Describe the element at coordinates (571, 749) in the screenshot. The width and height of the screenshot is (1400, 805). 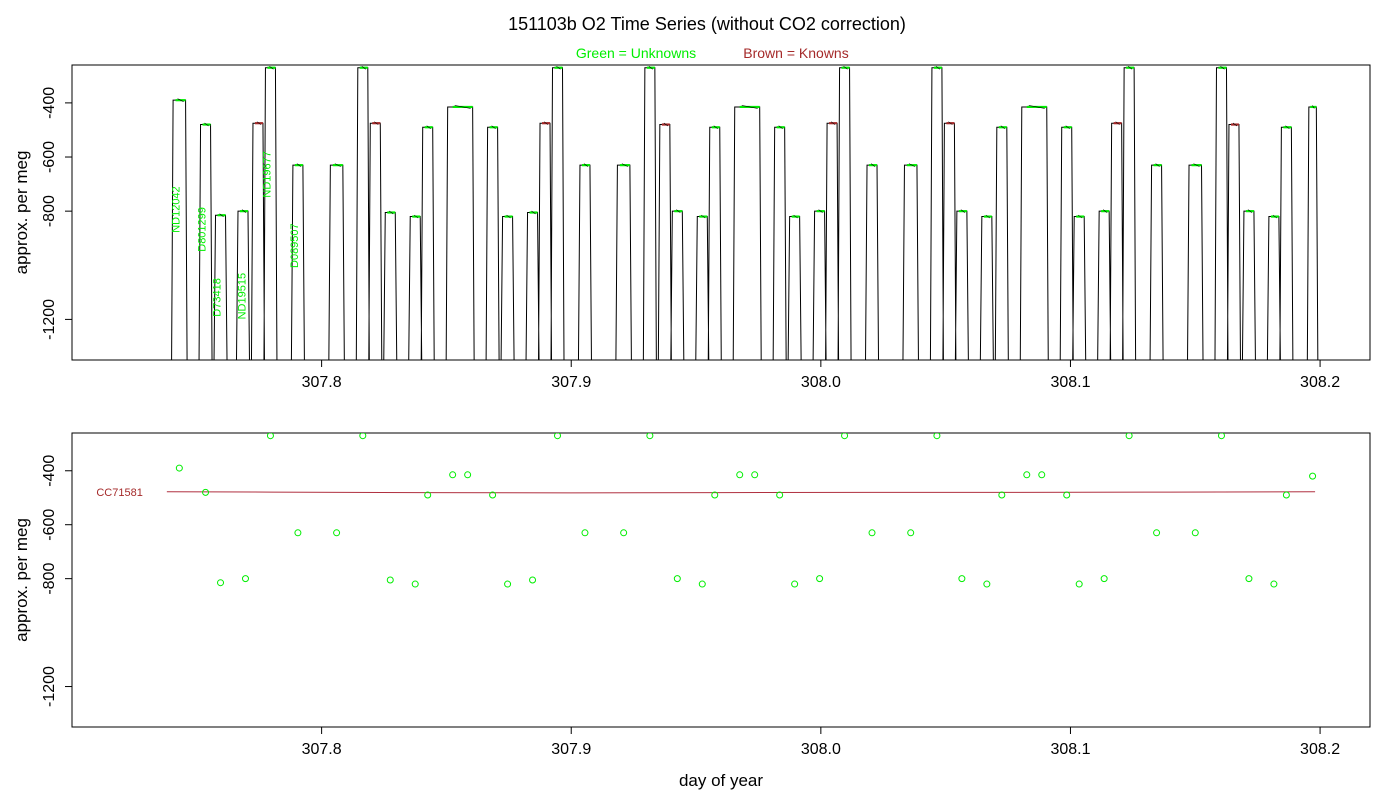
I see `bottom-x-tick-label: 307.9` at that location.